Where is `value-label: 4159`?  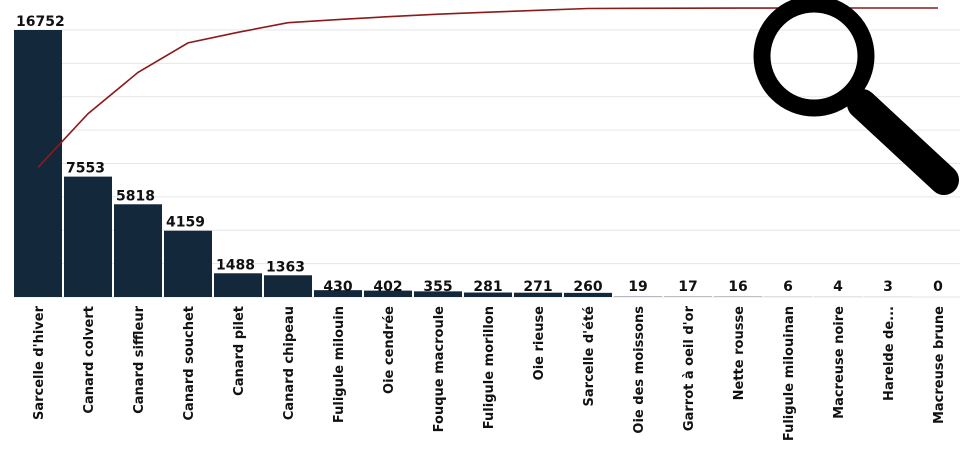 value-label: 4159 is located at coordinates (185, 223).